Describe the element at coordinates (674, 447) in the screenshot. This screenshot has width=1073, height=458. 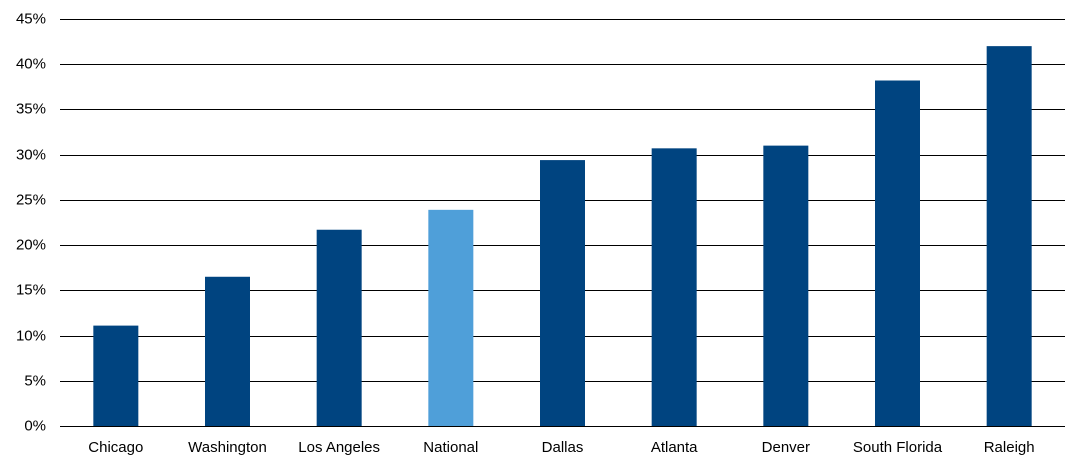
I see `x-tick-label: Atlanta` at that location.